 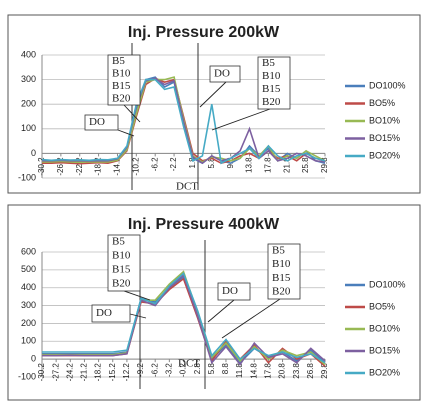 I want to click on y-tick-label: 500, so click(x=28, y=269).